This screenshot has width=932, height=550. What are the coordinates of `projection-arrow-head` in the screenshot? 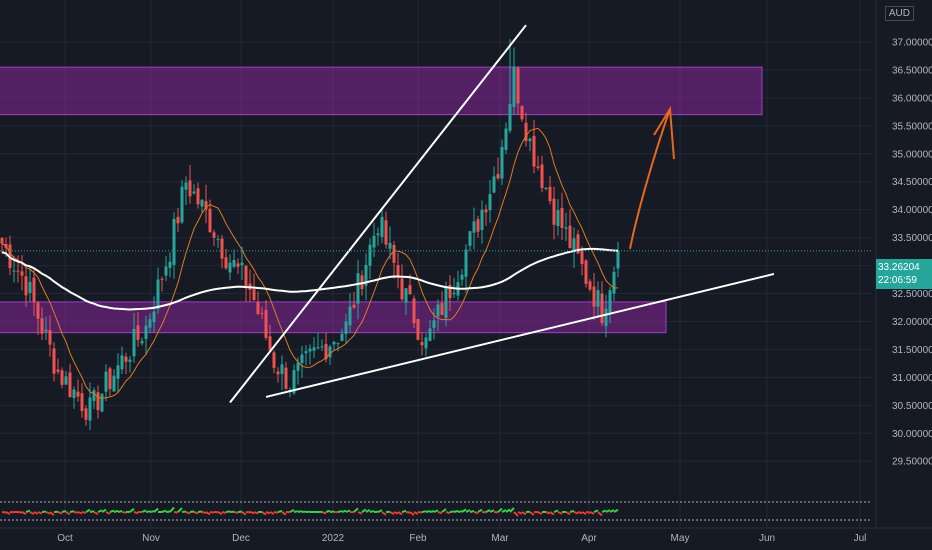 It's located at (664, 132).